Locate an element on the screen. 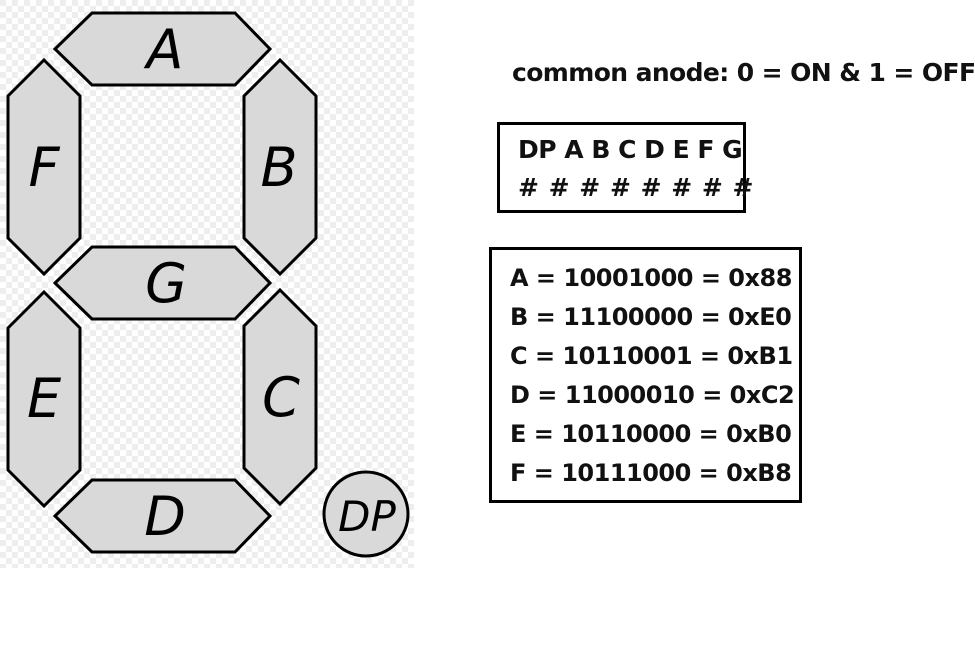 The image size is (975, 647). segment-b-label: B is located at coordinates (278, 167).